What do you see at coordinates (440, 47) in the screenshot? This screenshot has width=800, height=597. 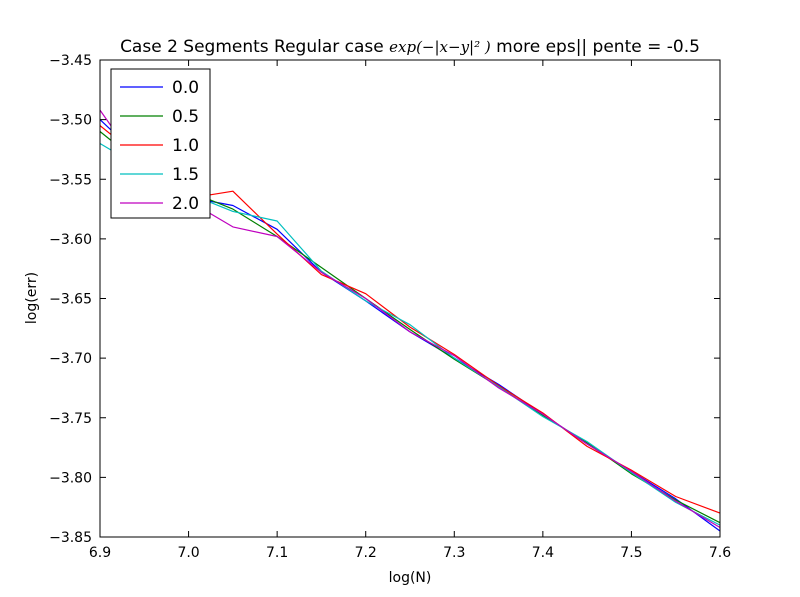 I see `chart-title-math: exp(−|x−y|² )` at bounding box center [440, 47].